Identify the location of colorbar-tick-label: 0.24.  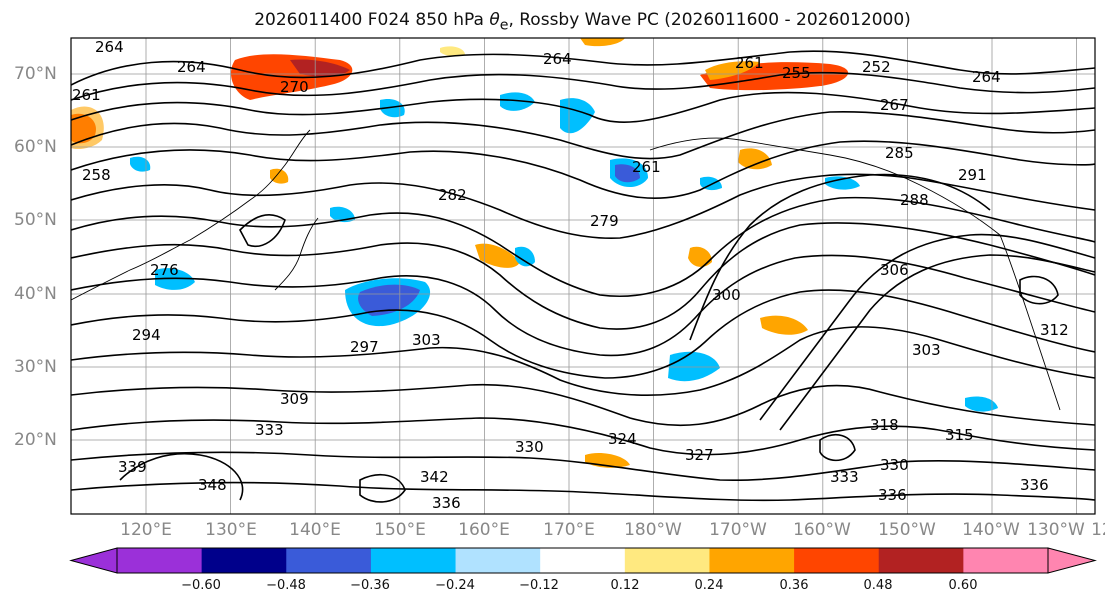
(709, 585).